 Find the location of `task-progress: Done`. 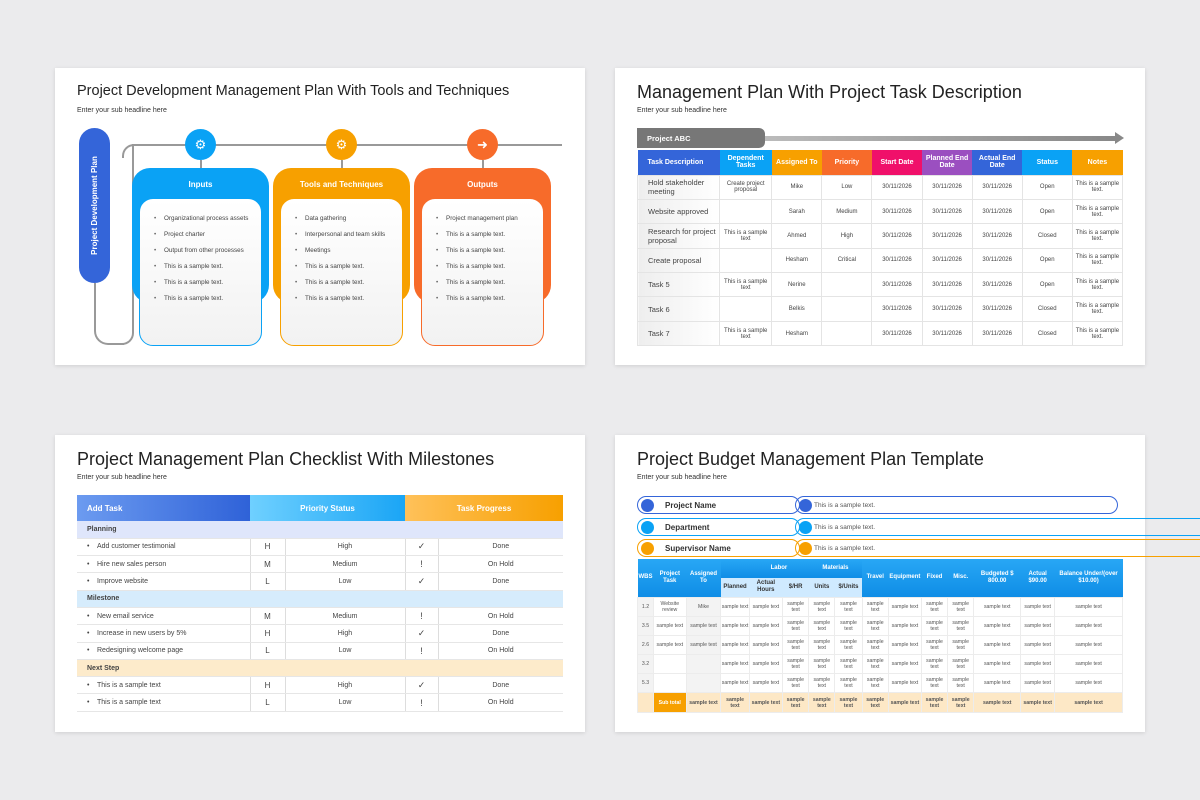

task-progress: Done is located at coordinates (500, 685).